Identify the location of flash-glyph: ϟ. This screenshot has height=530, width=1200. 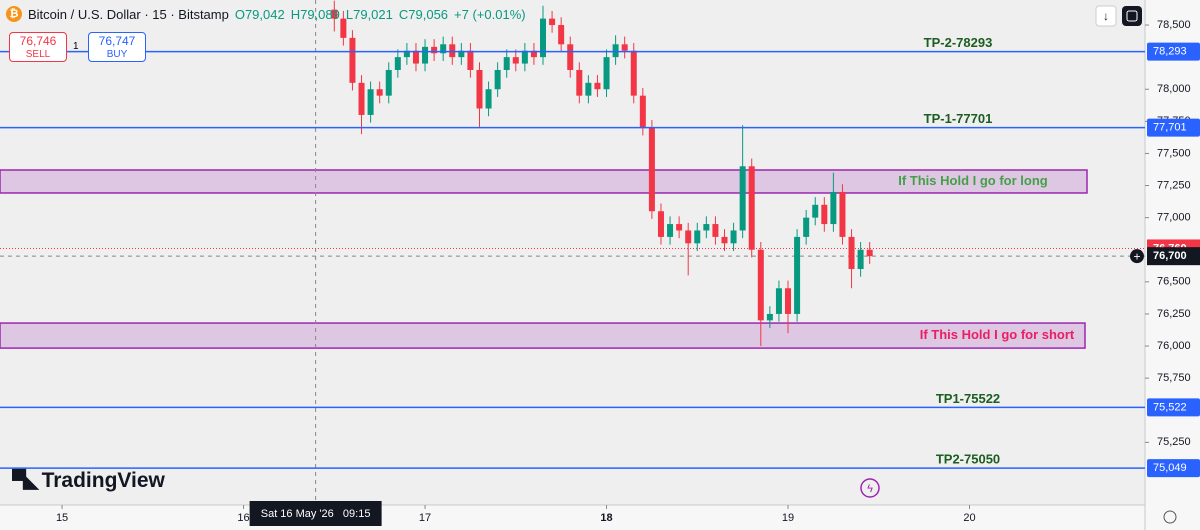
(870, 489).